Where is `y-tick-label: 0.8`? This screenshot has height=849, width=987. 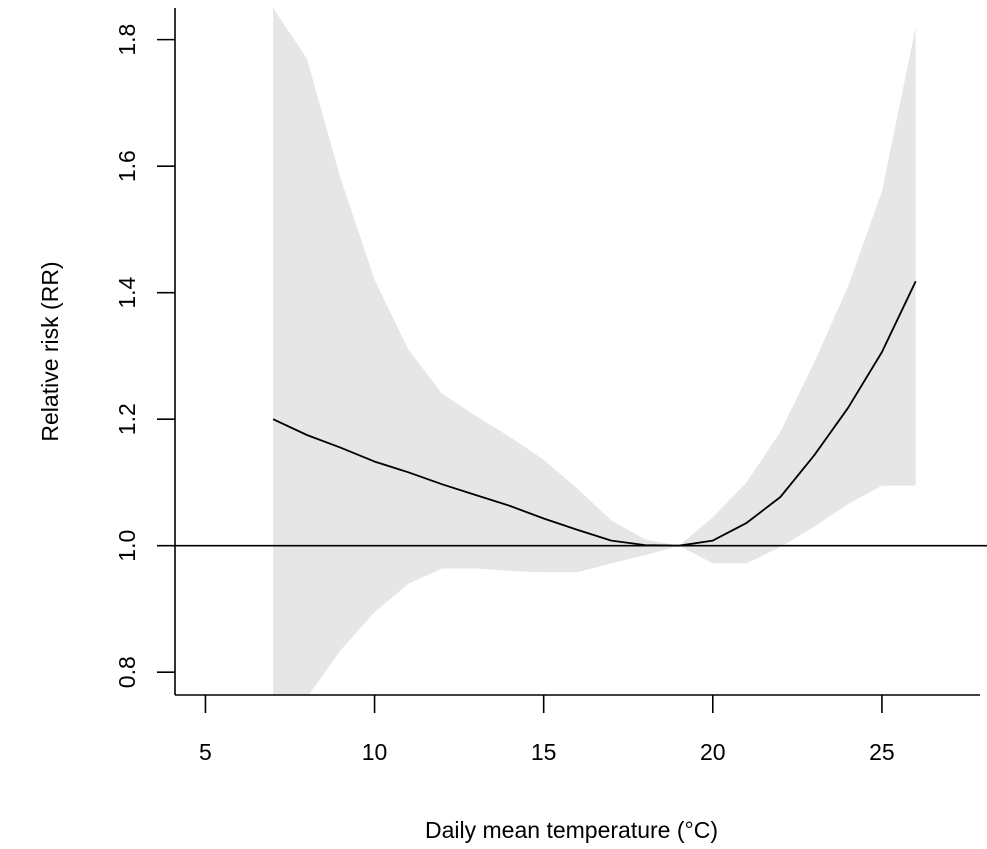
y-tick-label: 0.8 is located at coordinates (127, 672).